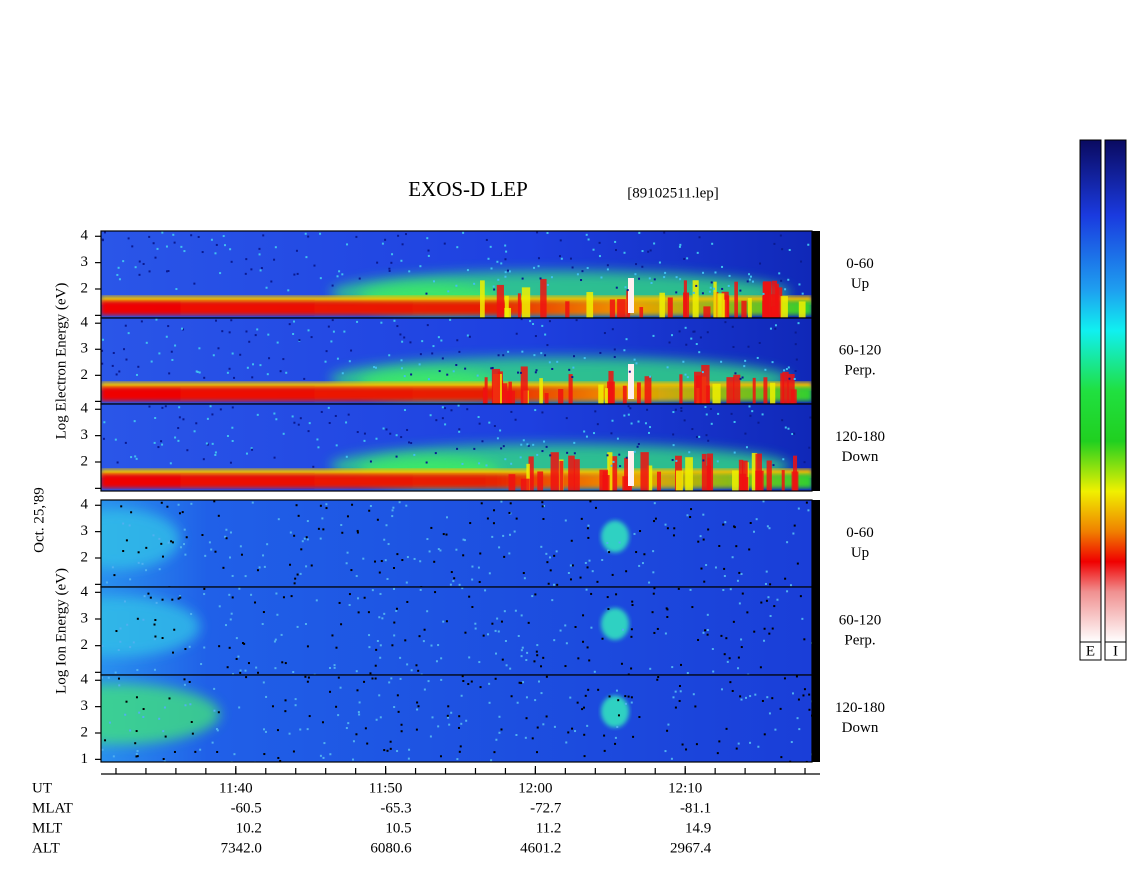 This screenshot has height=875, width=1130. Describe the element at coordinates (85, 288) in the screenshot. I see `y-tick-label: 2` at that location.